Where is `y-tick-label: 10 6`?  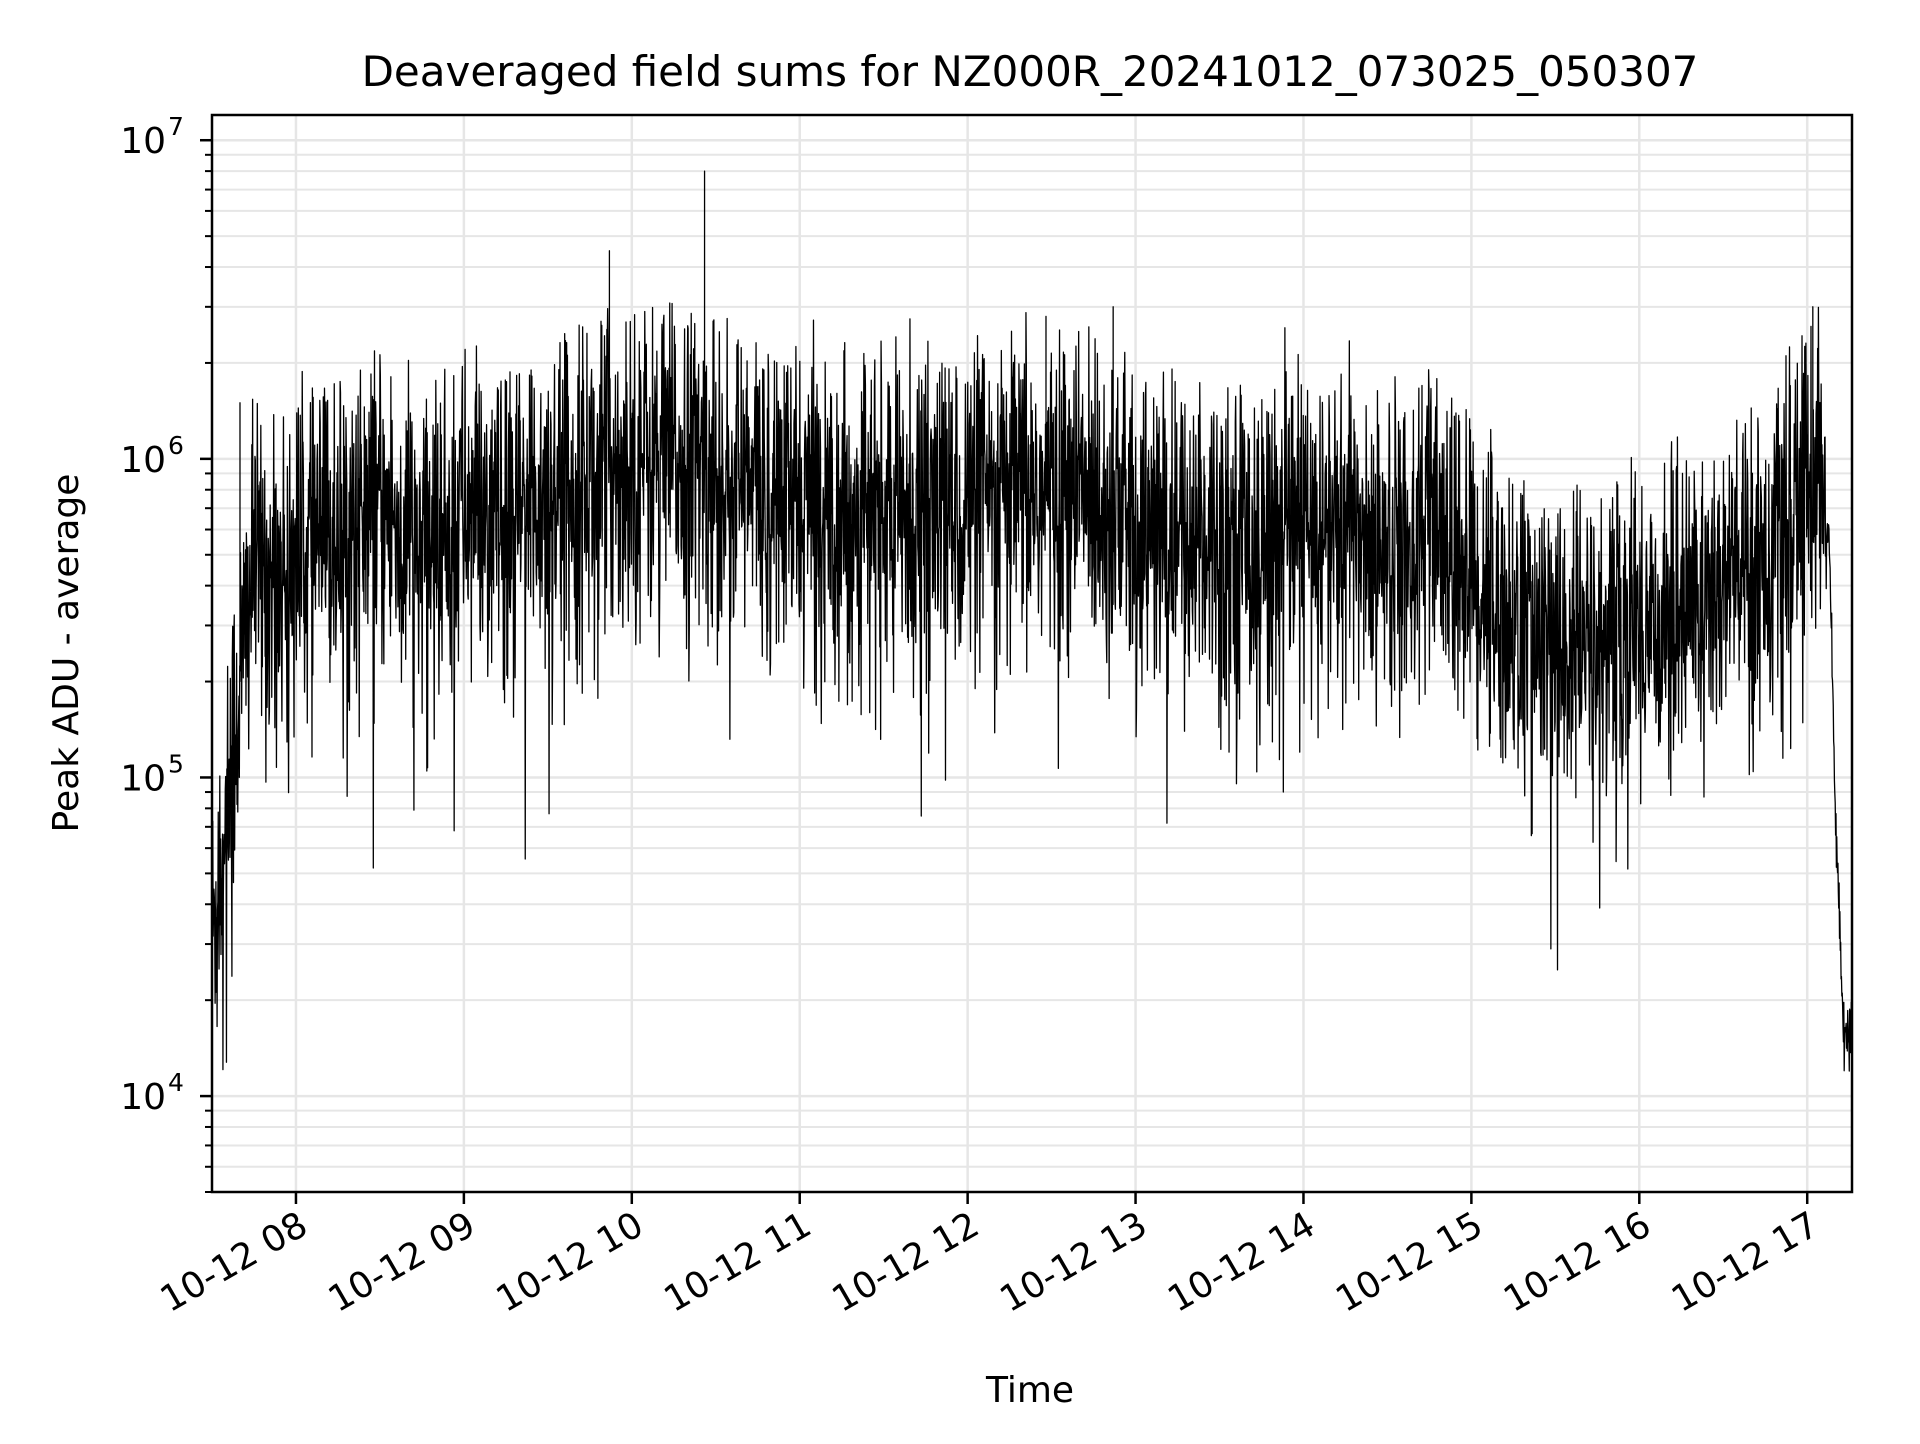
y-tick-label: 10 6 is located at coordinates (152, 456).